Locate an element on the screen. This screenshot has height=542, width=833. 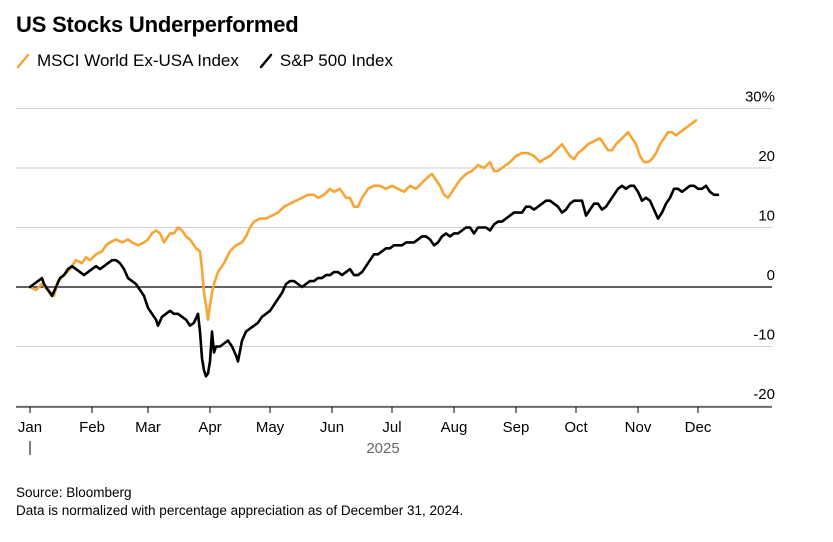
x-tick-label: Dec is located at coordinates (698, 427).